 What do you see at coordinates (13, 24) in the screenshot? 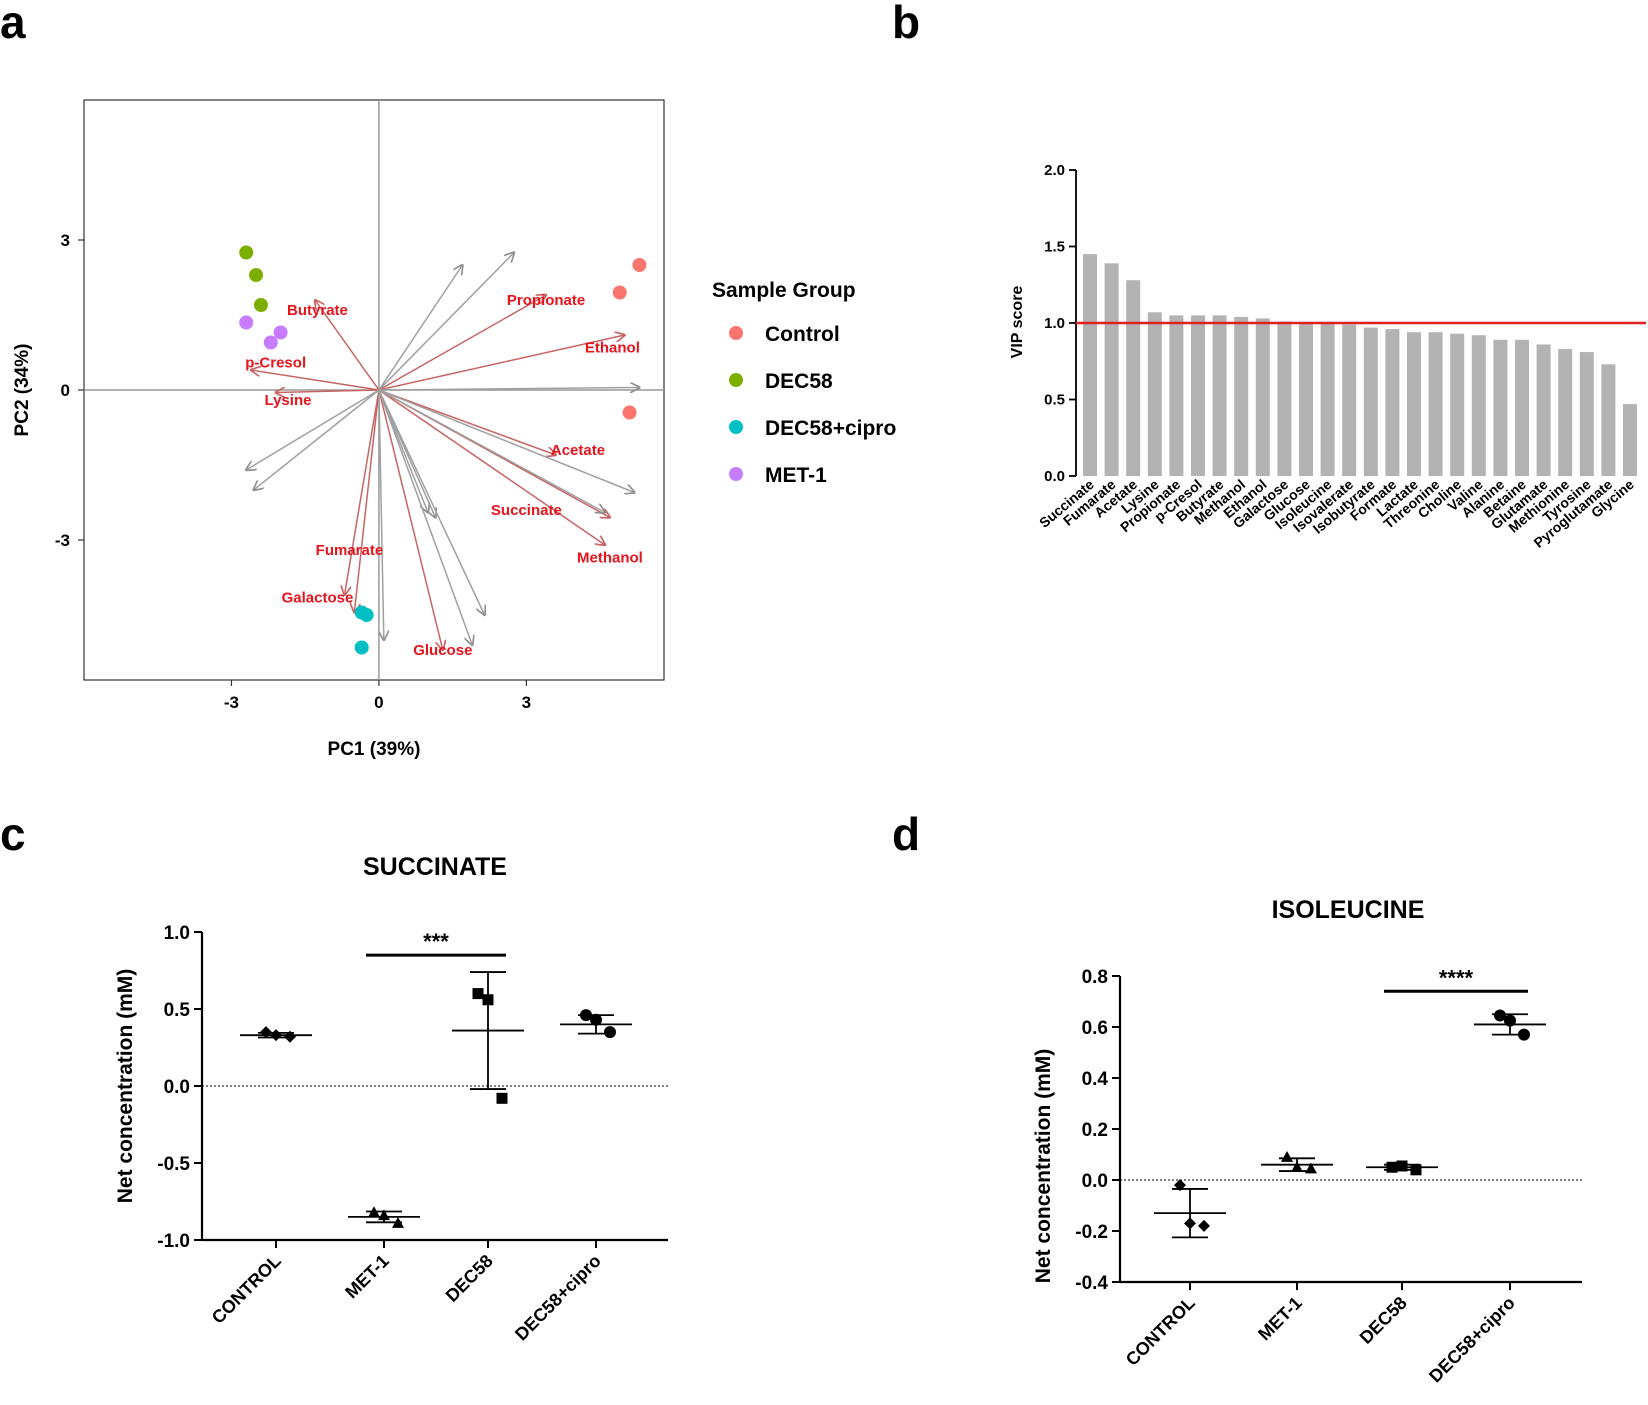
I see `panel-letter-a: a` at bounding box center [13, 24].